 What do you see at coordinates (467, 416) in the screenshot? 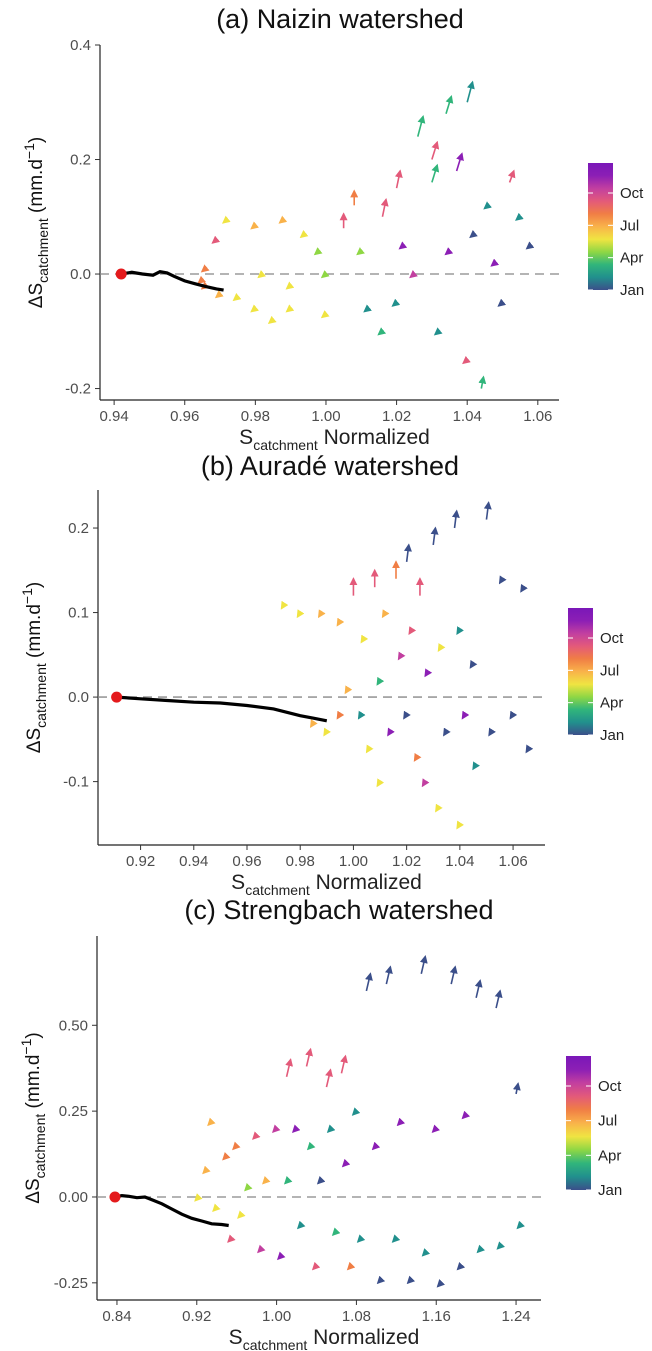
I see `x-tick-label: 1.04` at bounding box center [467, 416].